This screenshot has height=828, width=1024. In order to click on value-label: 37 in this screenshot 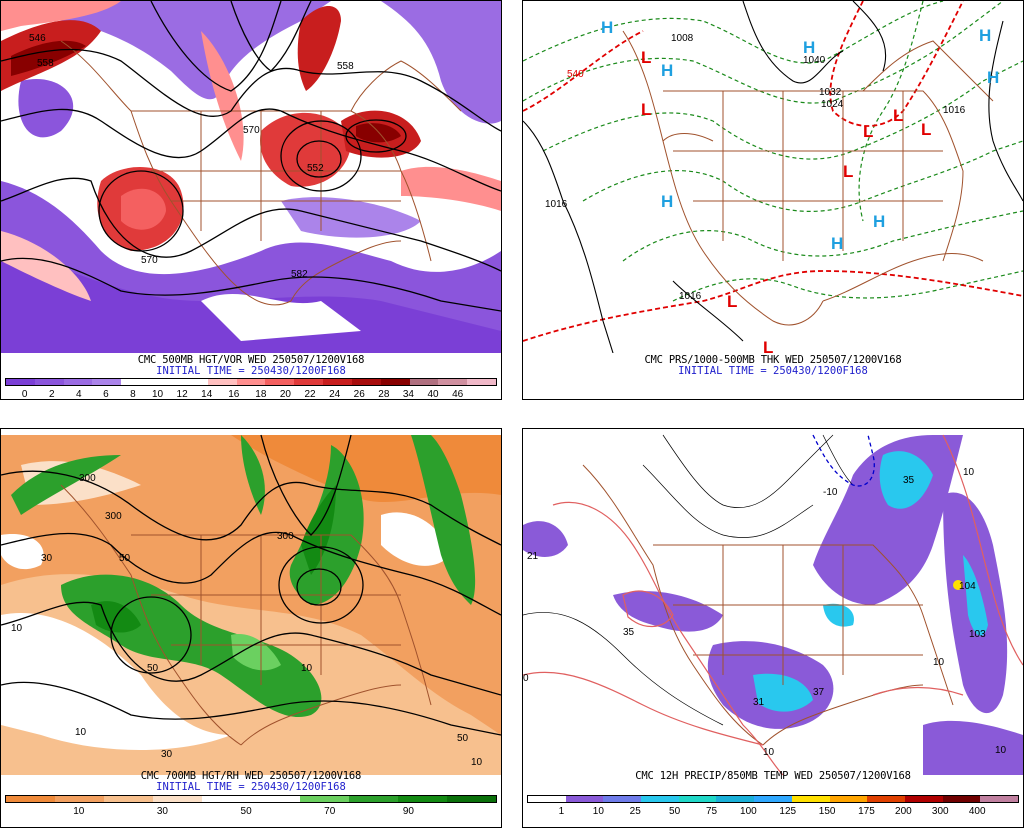, I will do `click(819, 692)`.